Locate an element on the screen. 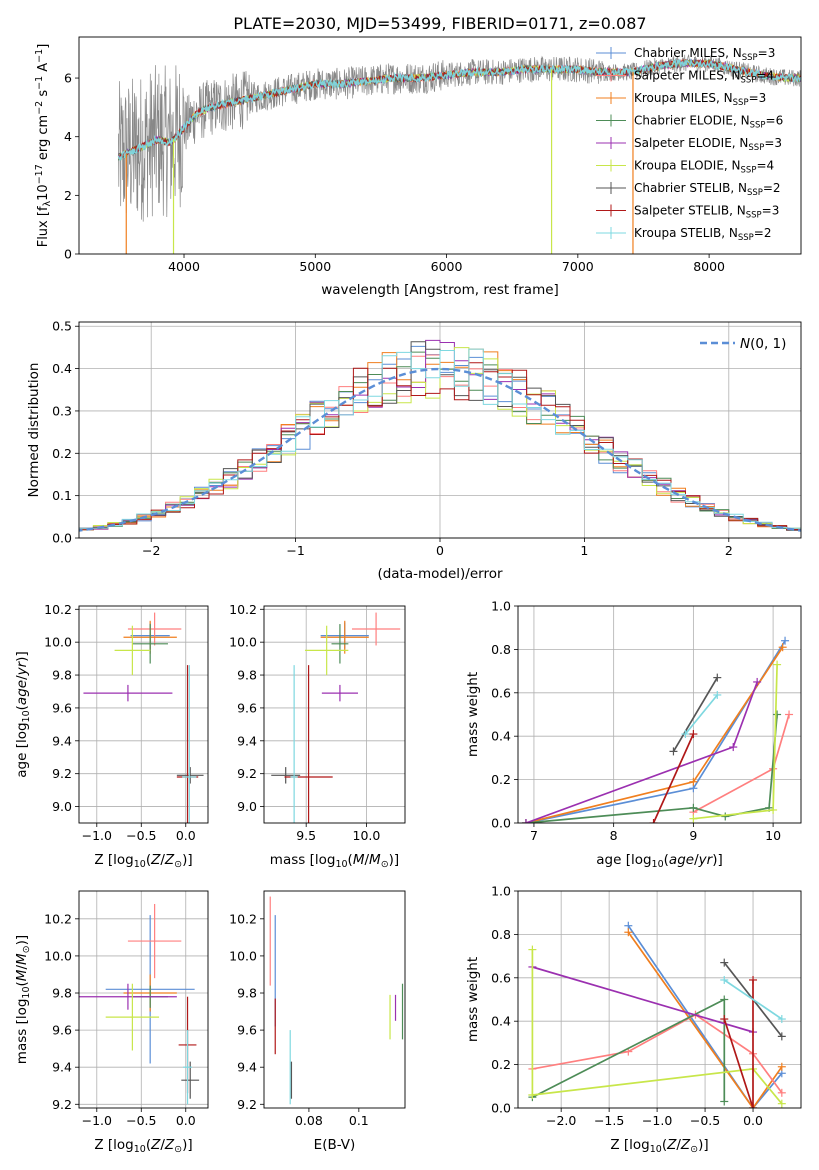  x-tick-label: 2 is located at coordinates (729, 550).